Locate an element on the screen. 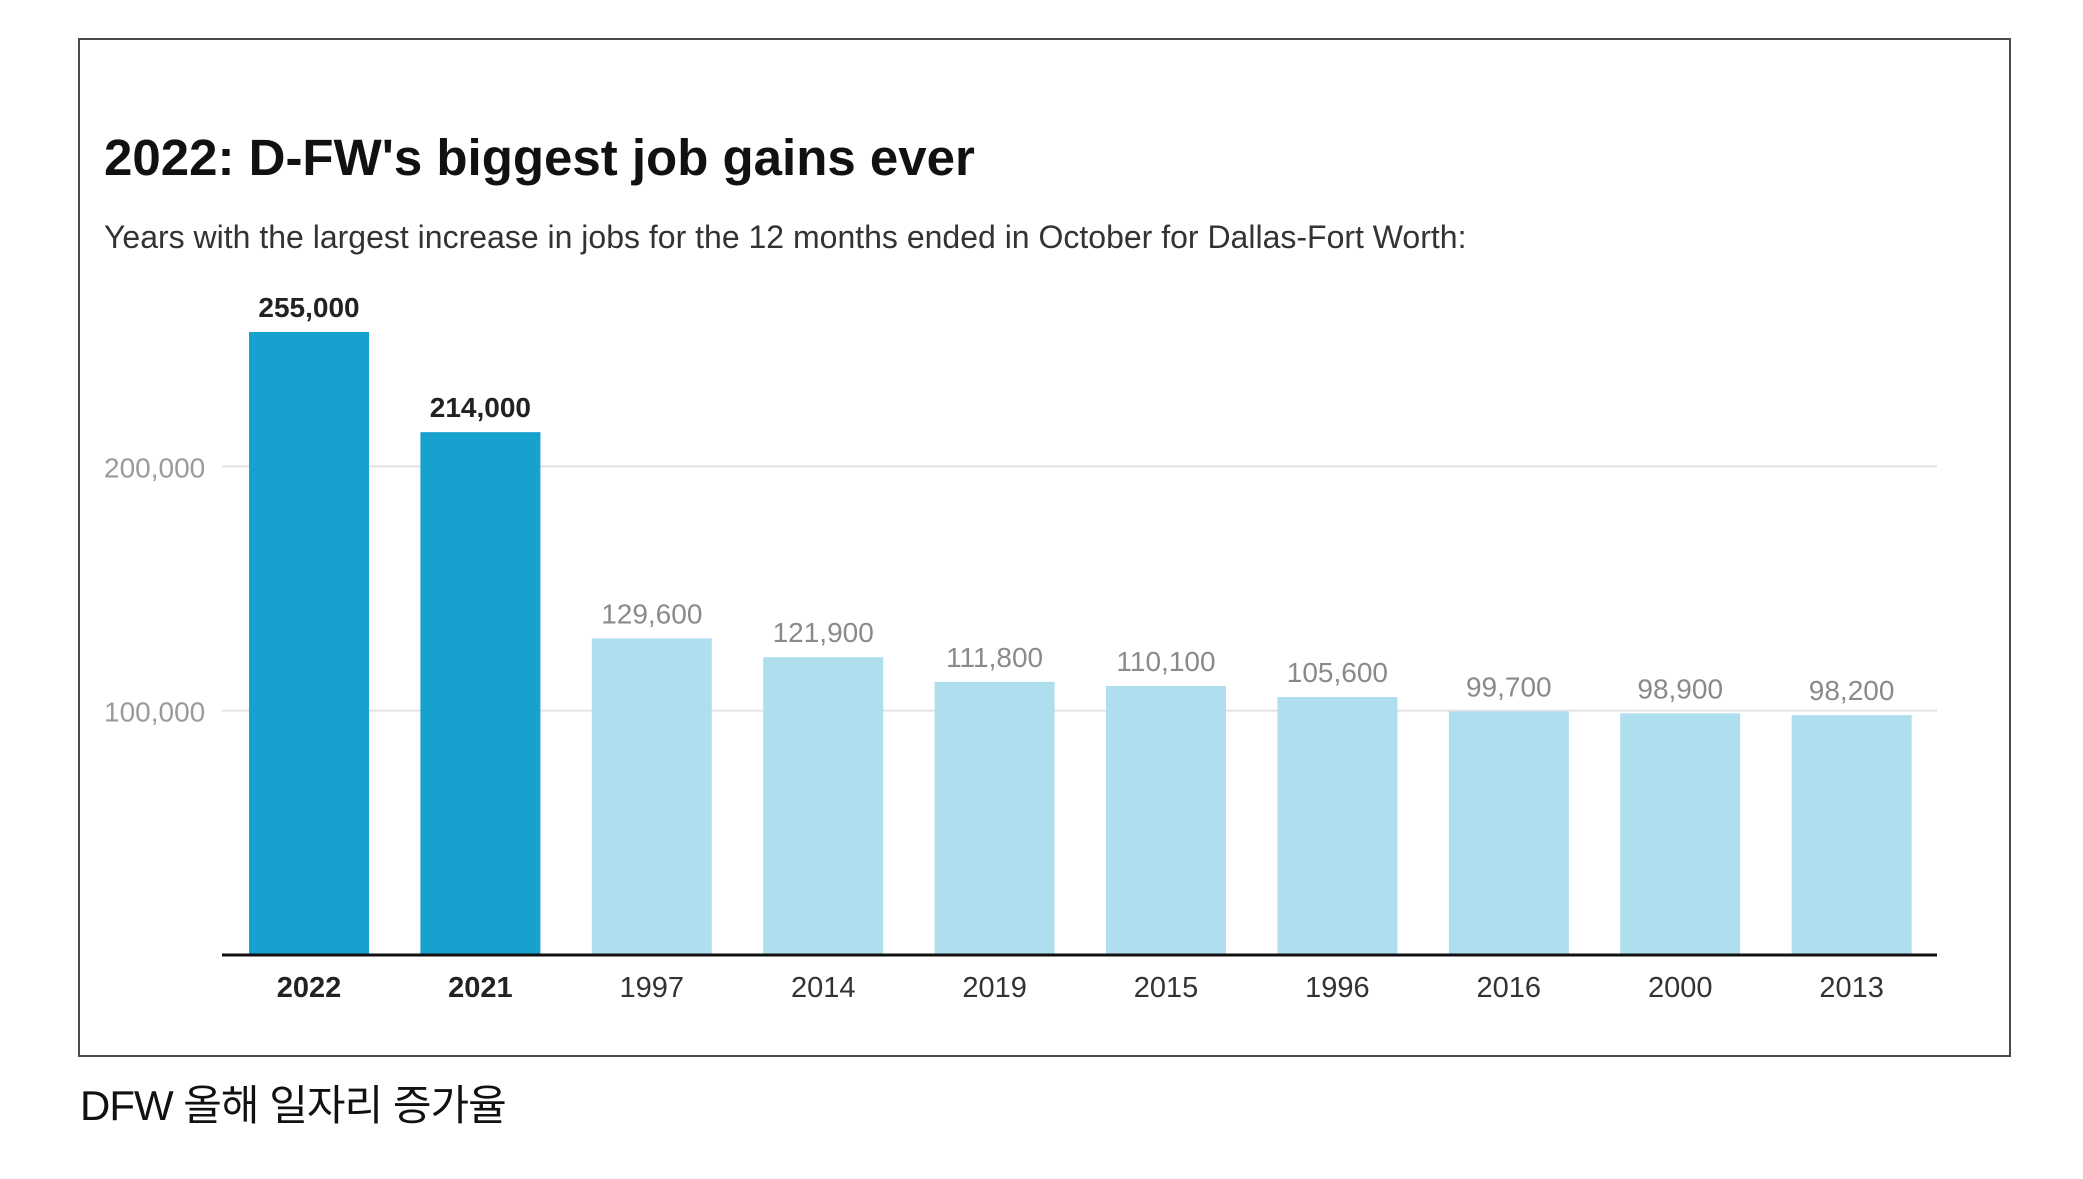 The width and height of the screenshot is (2083, 1179). x-tick-label: 2015 is located at coordinates (1166, 988).